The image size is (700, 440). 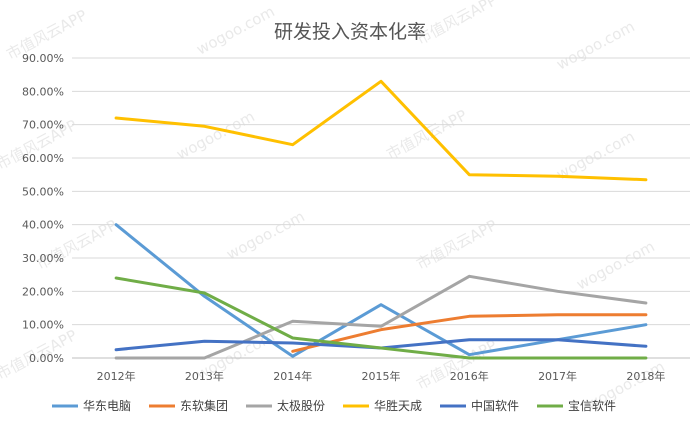 I want to click on y-tick-label: 70.00%, so click(x=43, y=125).